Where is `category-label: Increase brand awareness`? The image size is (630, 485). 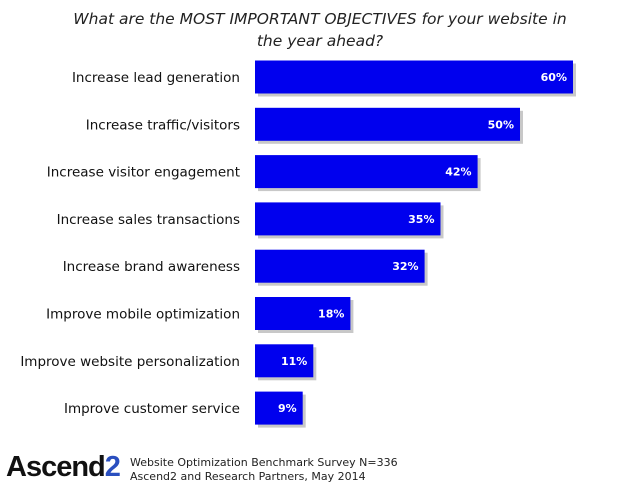
category-label: Increase brand awareness is located at coordinates (151, 267).